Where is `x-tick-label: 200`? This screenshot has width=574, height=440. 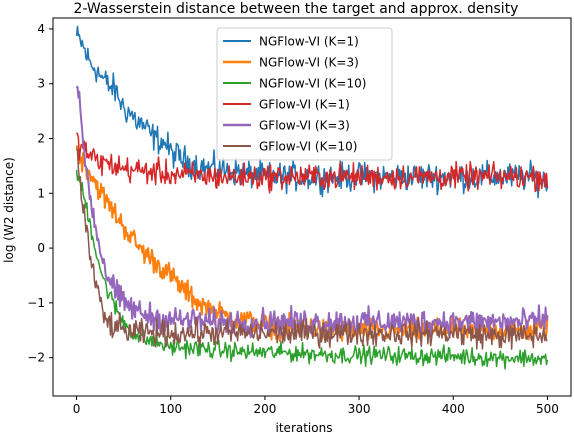
x-tick-label: 200 is located at coordinates (264, 409).